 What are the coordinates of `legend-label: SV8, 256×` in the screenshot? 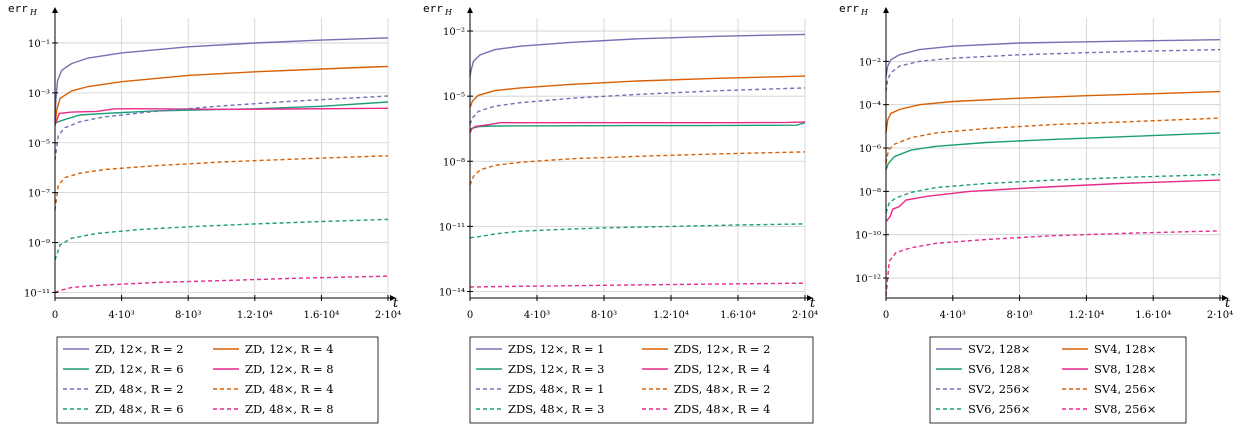 It's located at (1125, 409).